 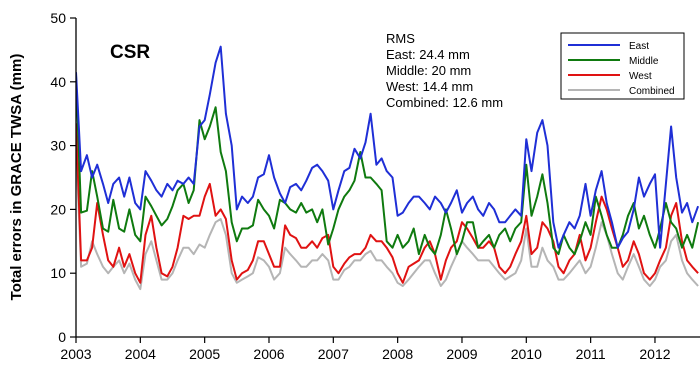 I want to click on rms-line-east: East: 24.4 mm, so click(x=428, y=54).